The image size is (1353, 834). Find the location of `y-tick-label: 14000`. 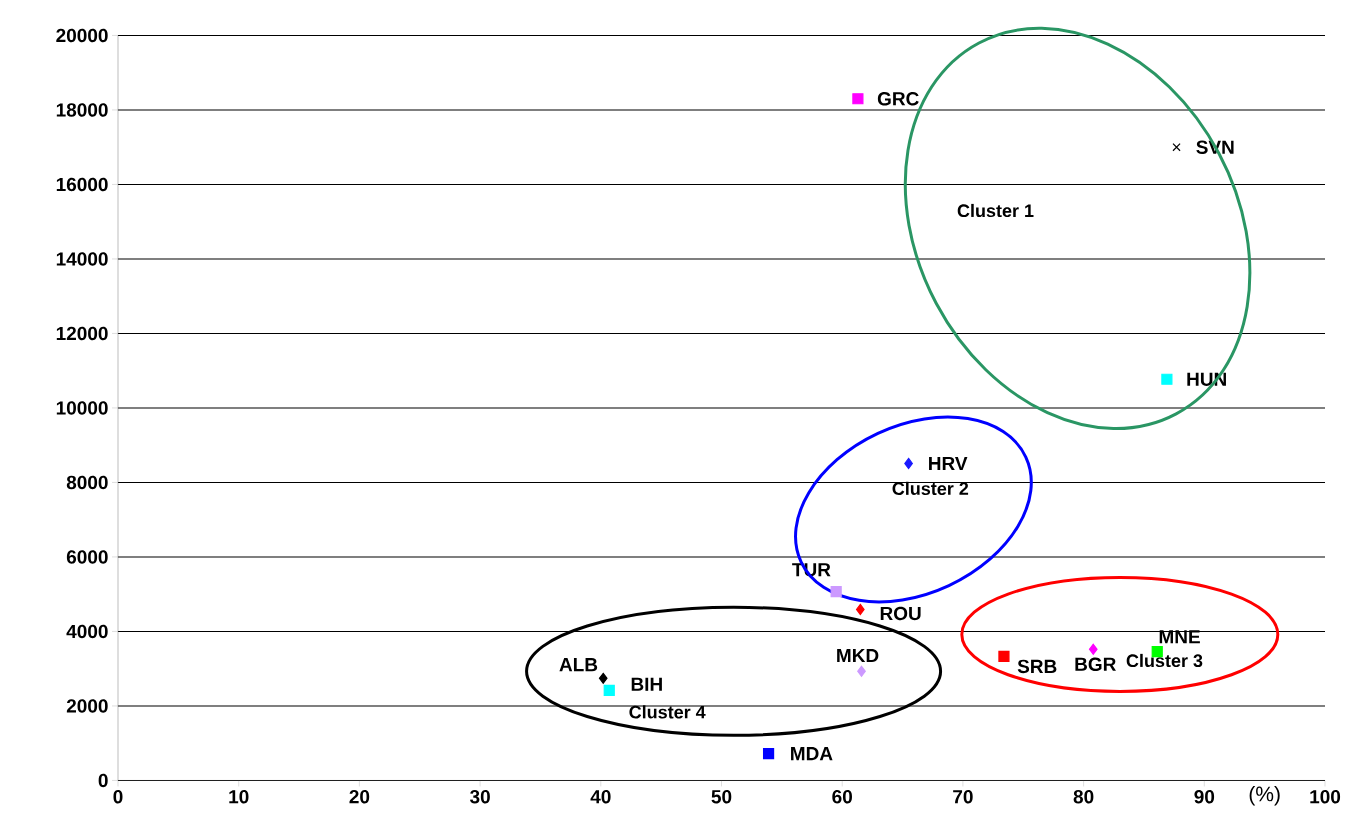

y-tick-label: 14000 is located at coordinates (82, 258).